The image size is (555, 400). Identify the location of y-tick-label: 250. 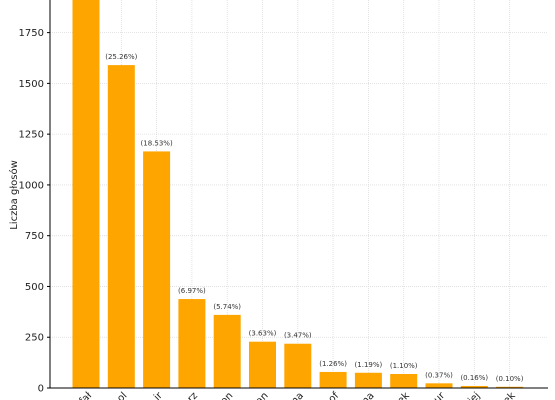
(34, 338).